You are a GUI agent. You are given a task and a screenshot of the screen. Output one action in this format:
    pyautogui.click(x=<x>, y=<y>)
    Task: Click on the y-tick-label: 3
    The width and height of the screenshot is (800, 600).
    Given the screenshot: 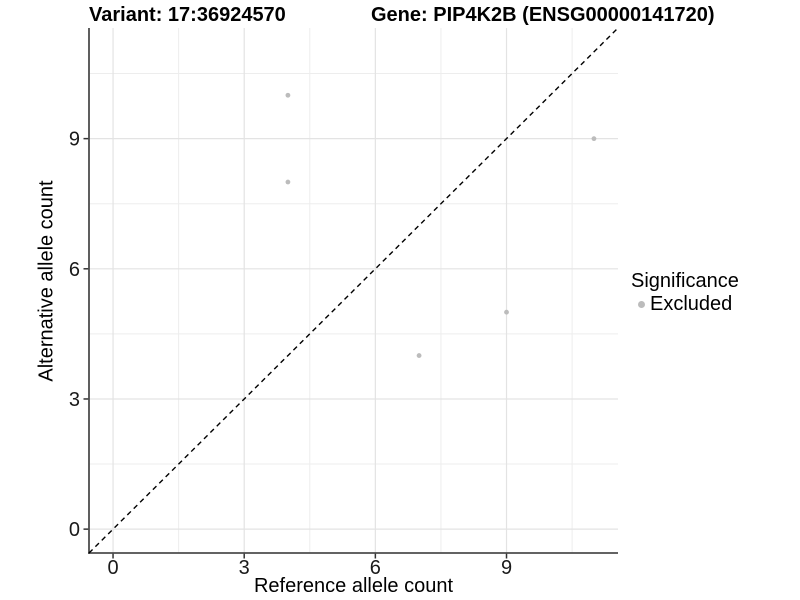 What is the action you would take?
    pyautogui.click(x=74, y=400)
    